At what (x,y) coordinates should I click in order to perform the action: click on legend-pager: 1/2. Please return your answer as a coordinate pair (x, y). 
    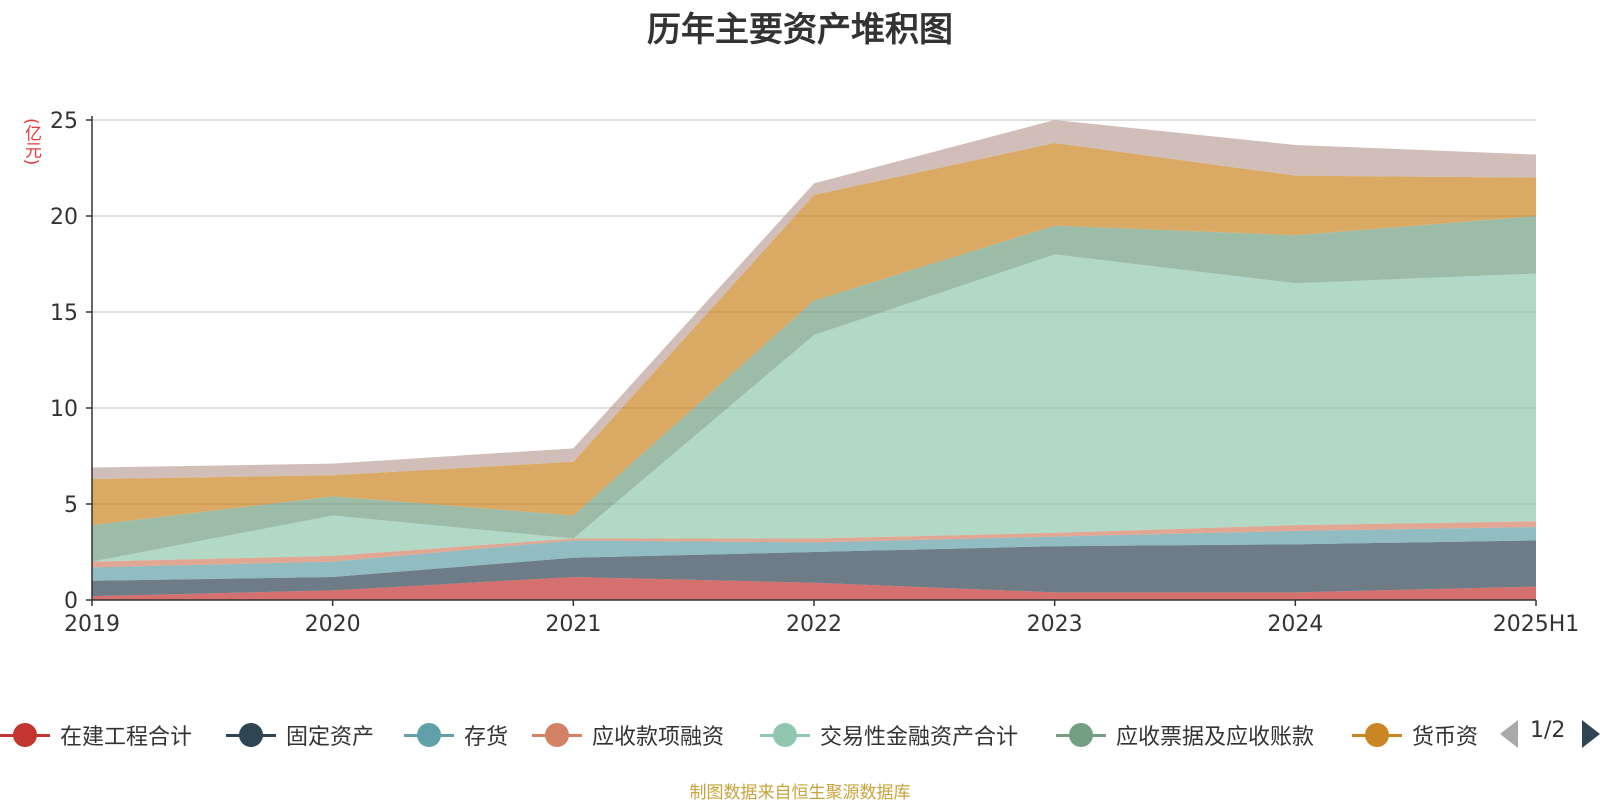
    Looking at the image, I should click on (1550, 734).